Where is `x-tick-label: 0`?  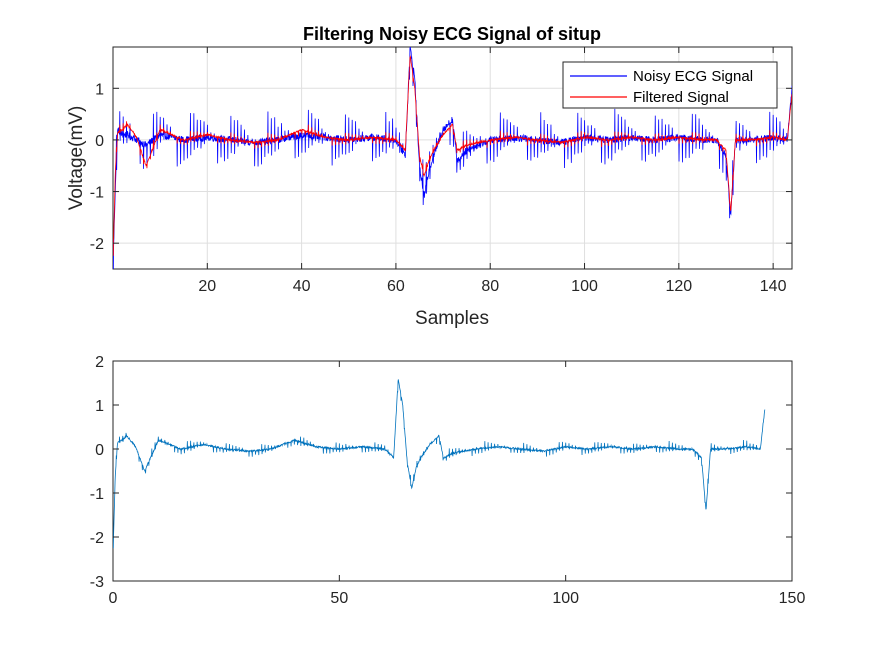
x-tick-label: 0 is located at coordinates (113, 598).